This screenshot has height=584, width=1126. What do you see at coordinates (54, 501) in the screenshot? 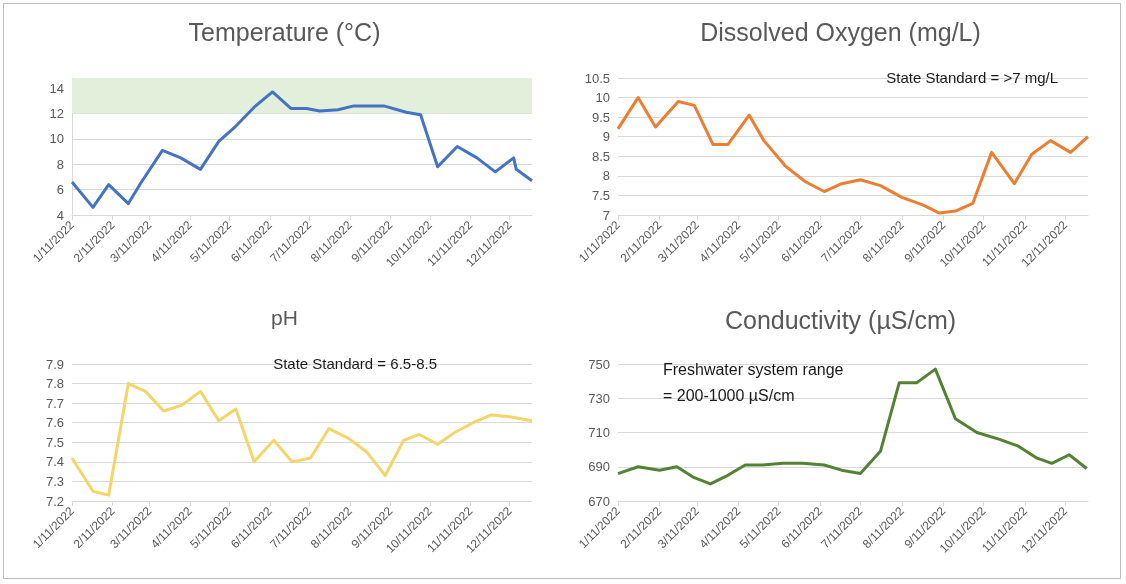
I see `y-tick-label: 7.2` at bounding box center [54, 501].